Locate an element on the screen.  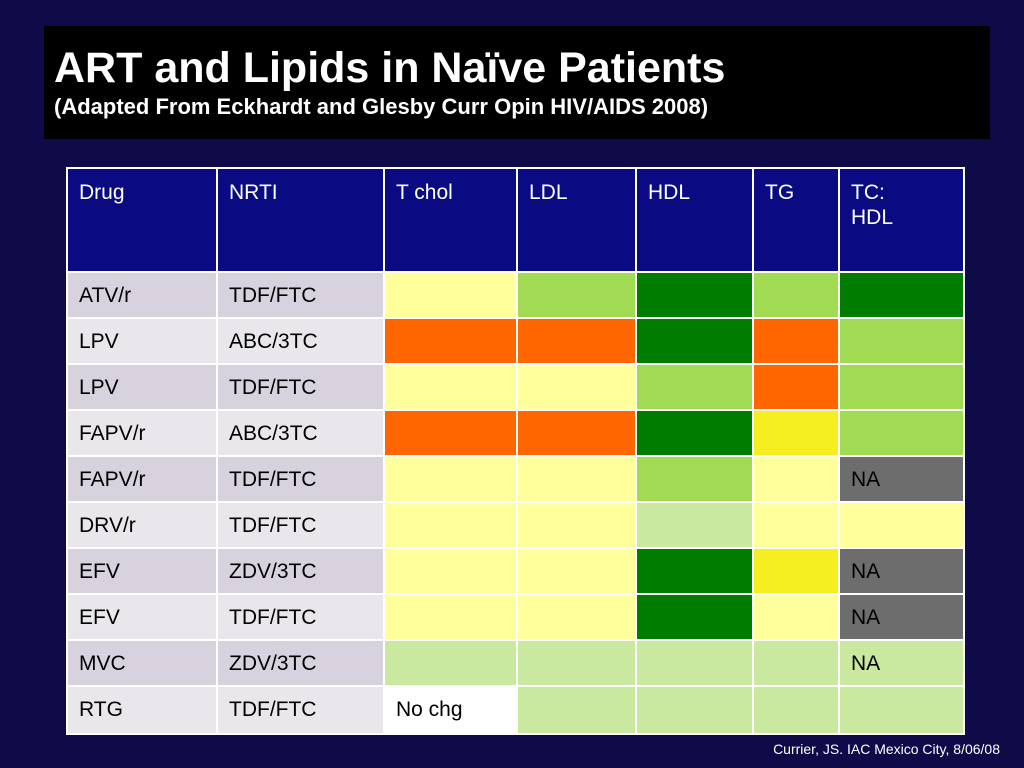
table-row: ATV/r TDF/FTC is located at coordinates (515, 295).